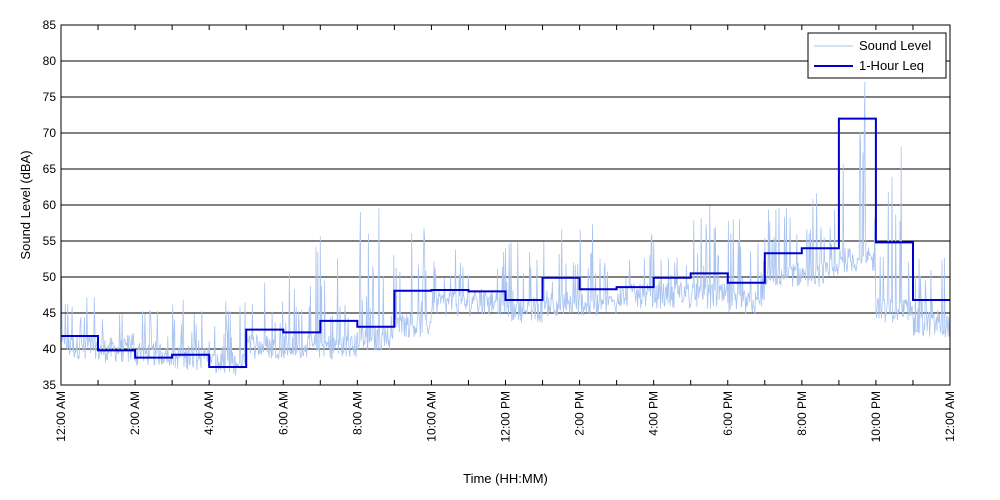 This screenshot has width=1000, height=500. Describe the element at coordinates (50, 169) in the screenshot. I see `y-tick-label: 65` at that location.